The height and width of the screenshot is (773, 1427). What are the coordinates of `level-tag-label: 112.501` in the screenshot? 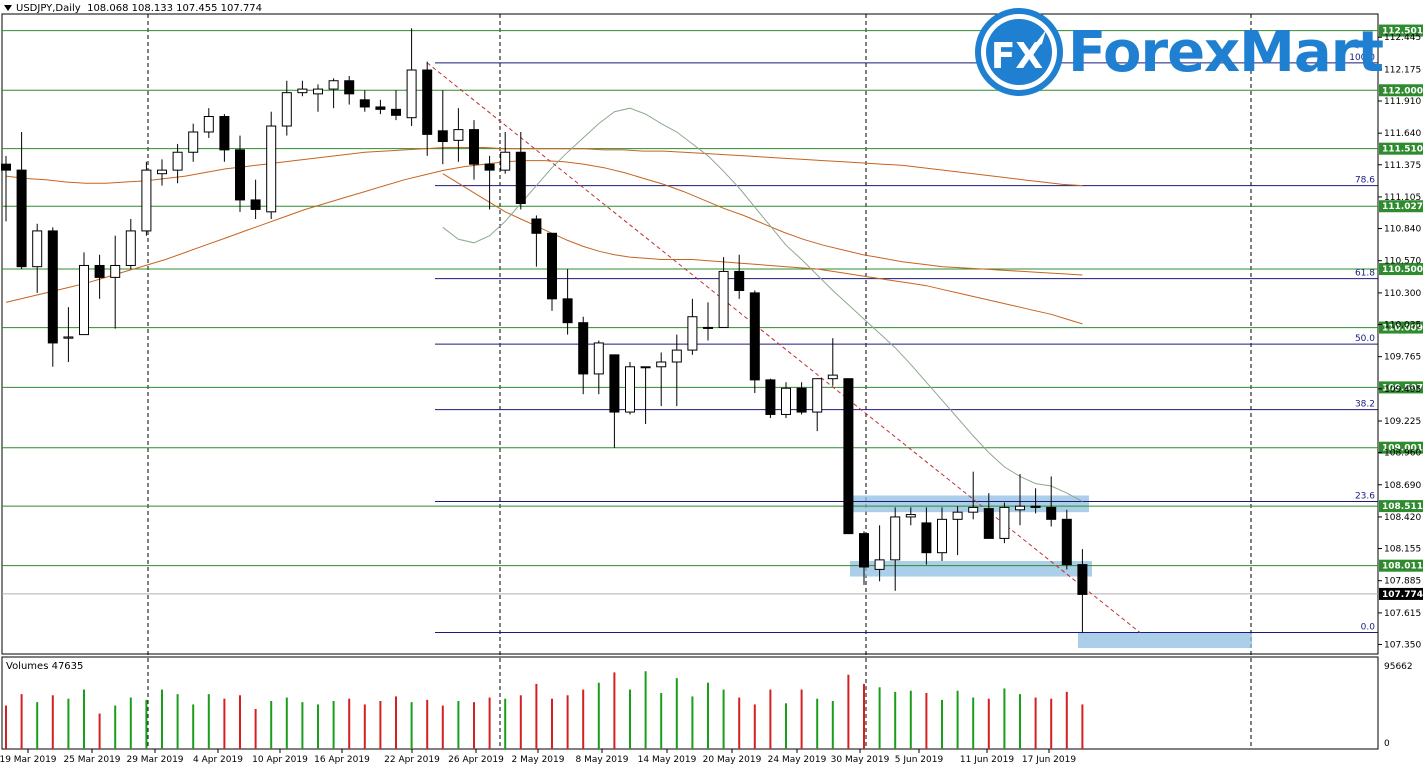 It's located at (1402, 32).